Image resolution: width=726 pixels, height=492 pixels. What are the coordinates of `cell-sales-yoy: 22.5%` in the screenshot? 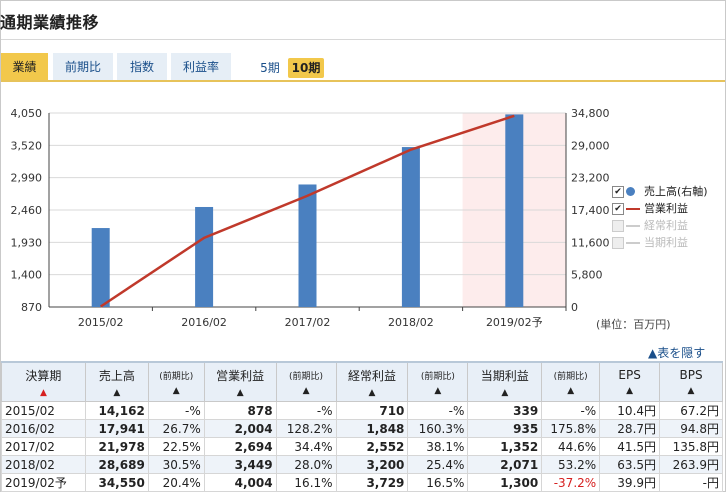 It's located at (176, 446).